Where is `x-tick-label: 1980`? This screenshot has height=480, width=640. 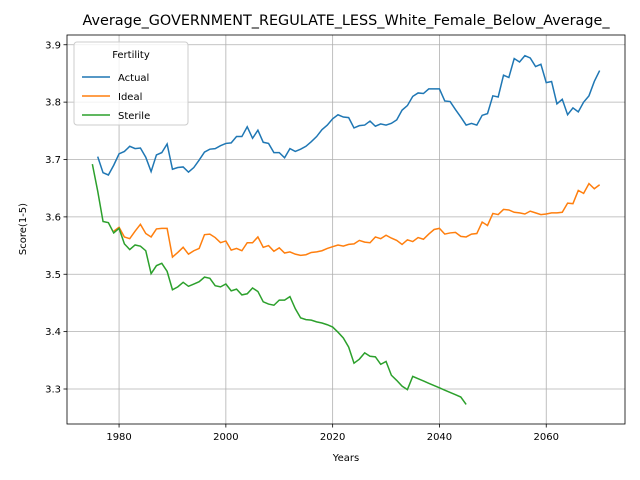
x-tick-label: 1980 is located at coordinates (118, 437).